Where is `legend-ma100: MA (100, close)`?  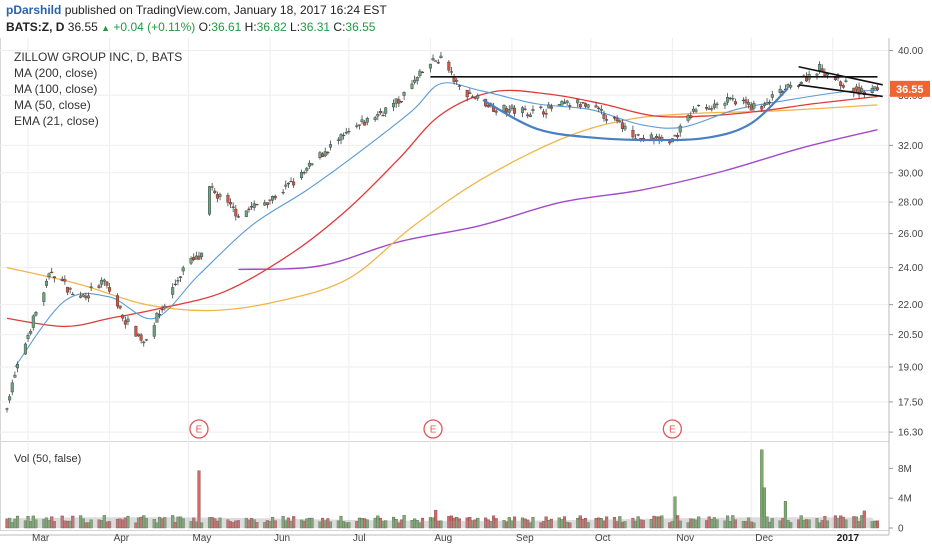
legend-ma100: MA (100, close) is located at coordinates (56, 89).